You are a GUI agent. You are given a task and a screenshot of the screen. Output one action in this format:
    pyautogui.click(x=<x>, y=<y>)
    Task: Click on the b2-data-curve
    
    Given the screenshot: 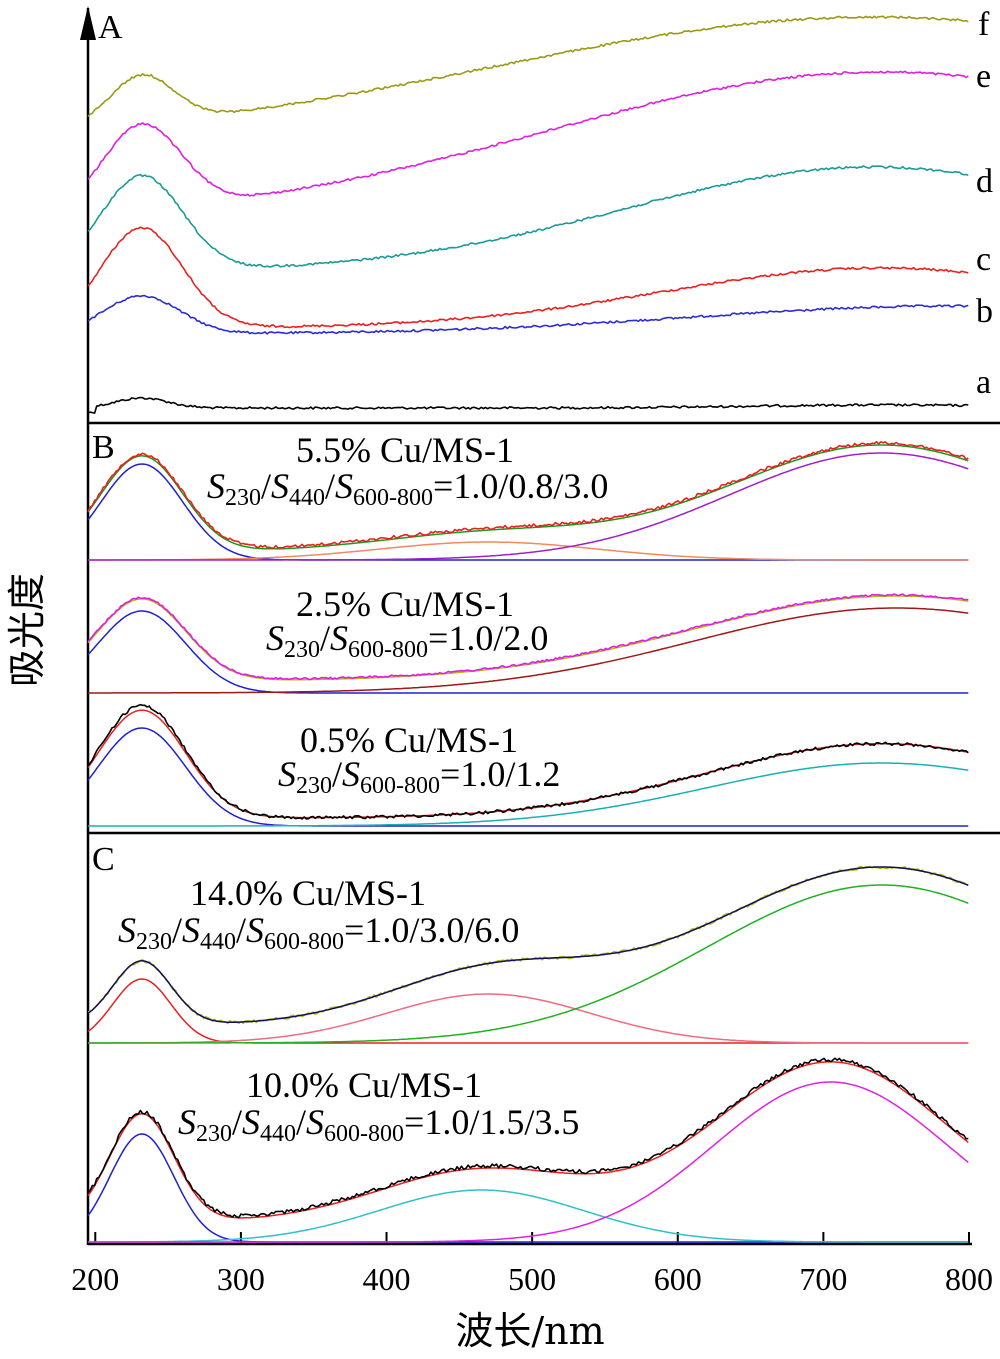 What is the action you would take?
    pyautogui.click(x=528, y=637)
    